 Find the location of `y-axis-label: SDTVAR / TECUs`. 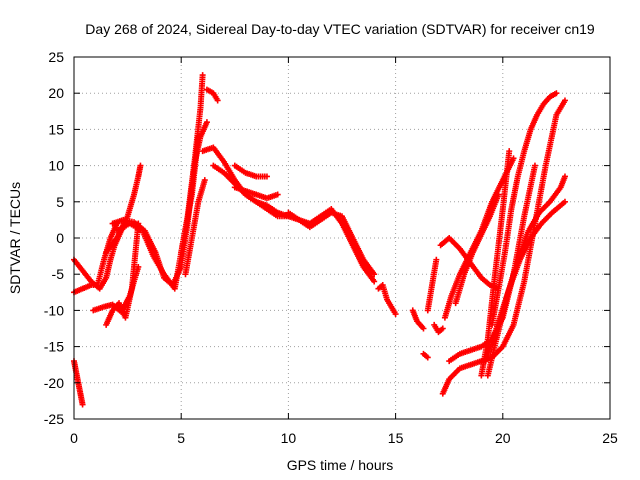

y-axis-label: SDTVAR / TECUs is located at coordinates (15, 238).